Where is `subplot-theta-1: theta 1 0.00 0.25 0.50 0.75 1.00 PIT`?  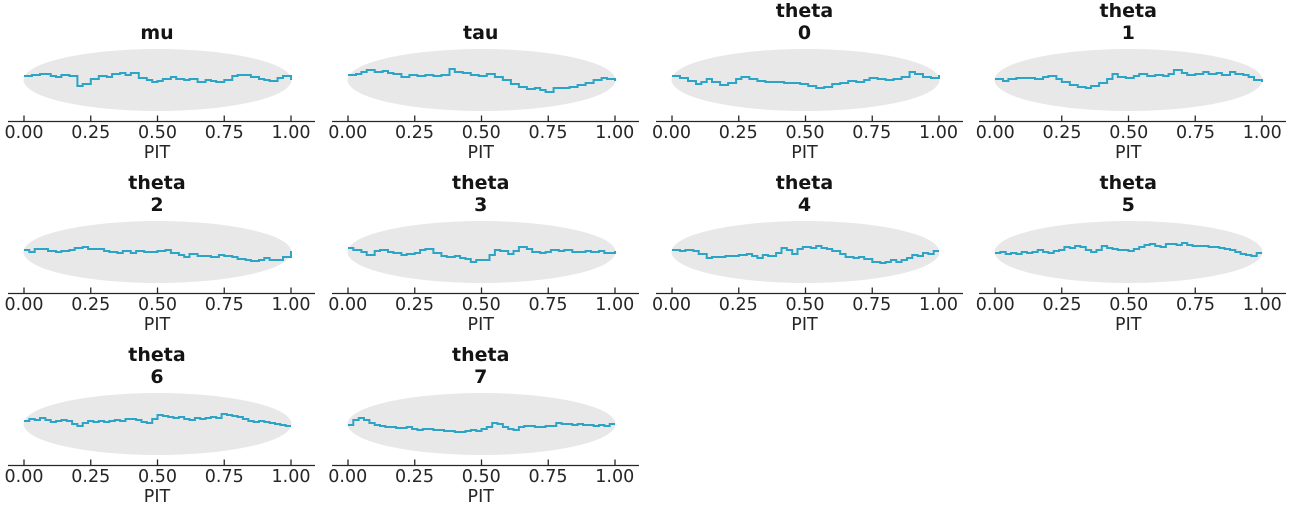 subplot-theta-1: theta 1 0.00 0.25 0.50 0.75 1.00 PIT is located at coordinates (1133, 86).